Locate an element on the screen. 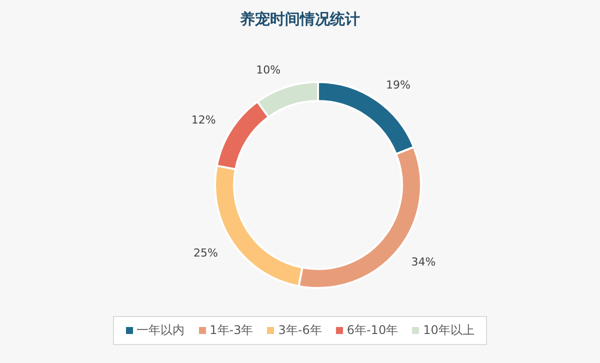  data-label: 25% is located at coordinates (205, 253).